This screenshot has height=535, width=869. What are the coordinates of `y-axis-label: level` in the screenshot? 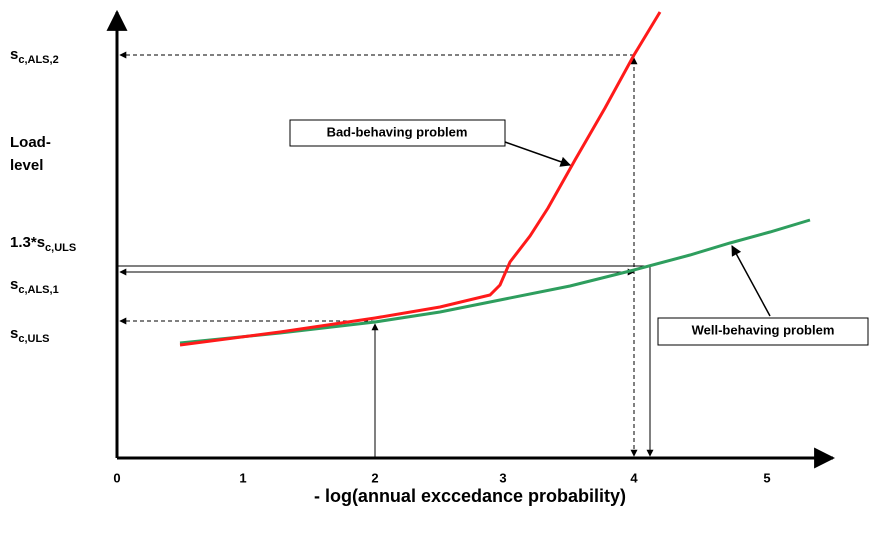 It's located at (26, 165).